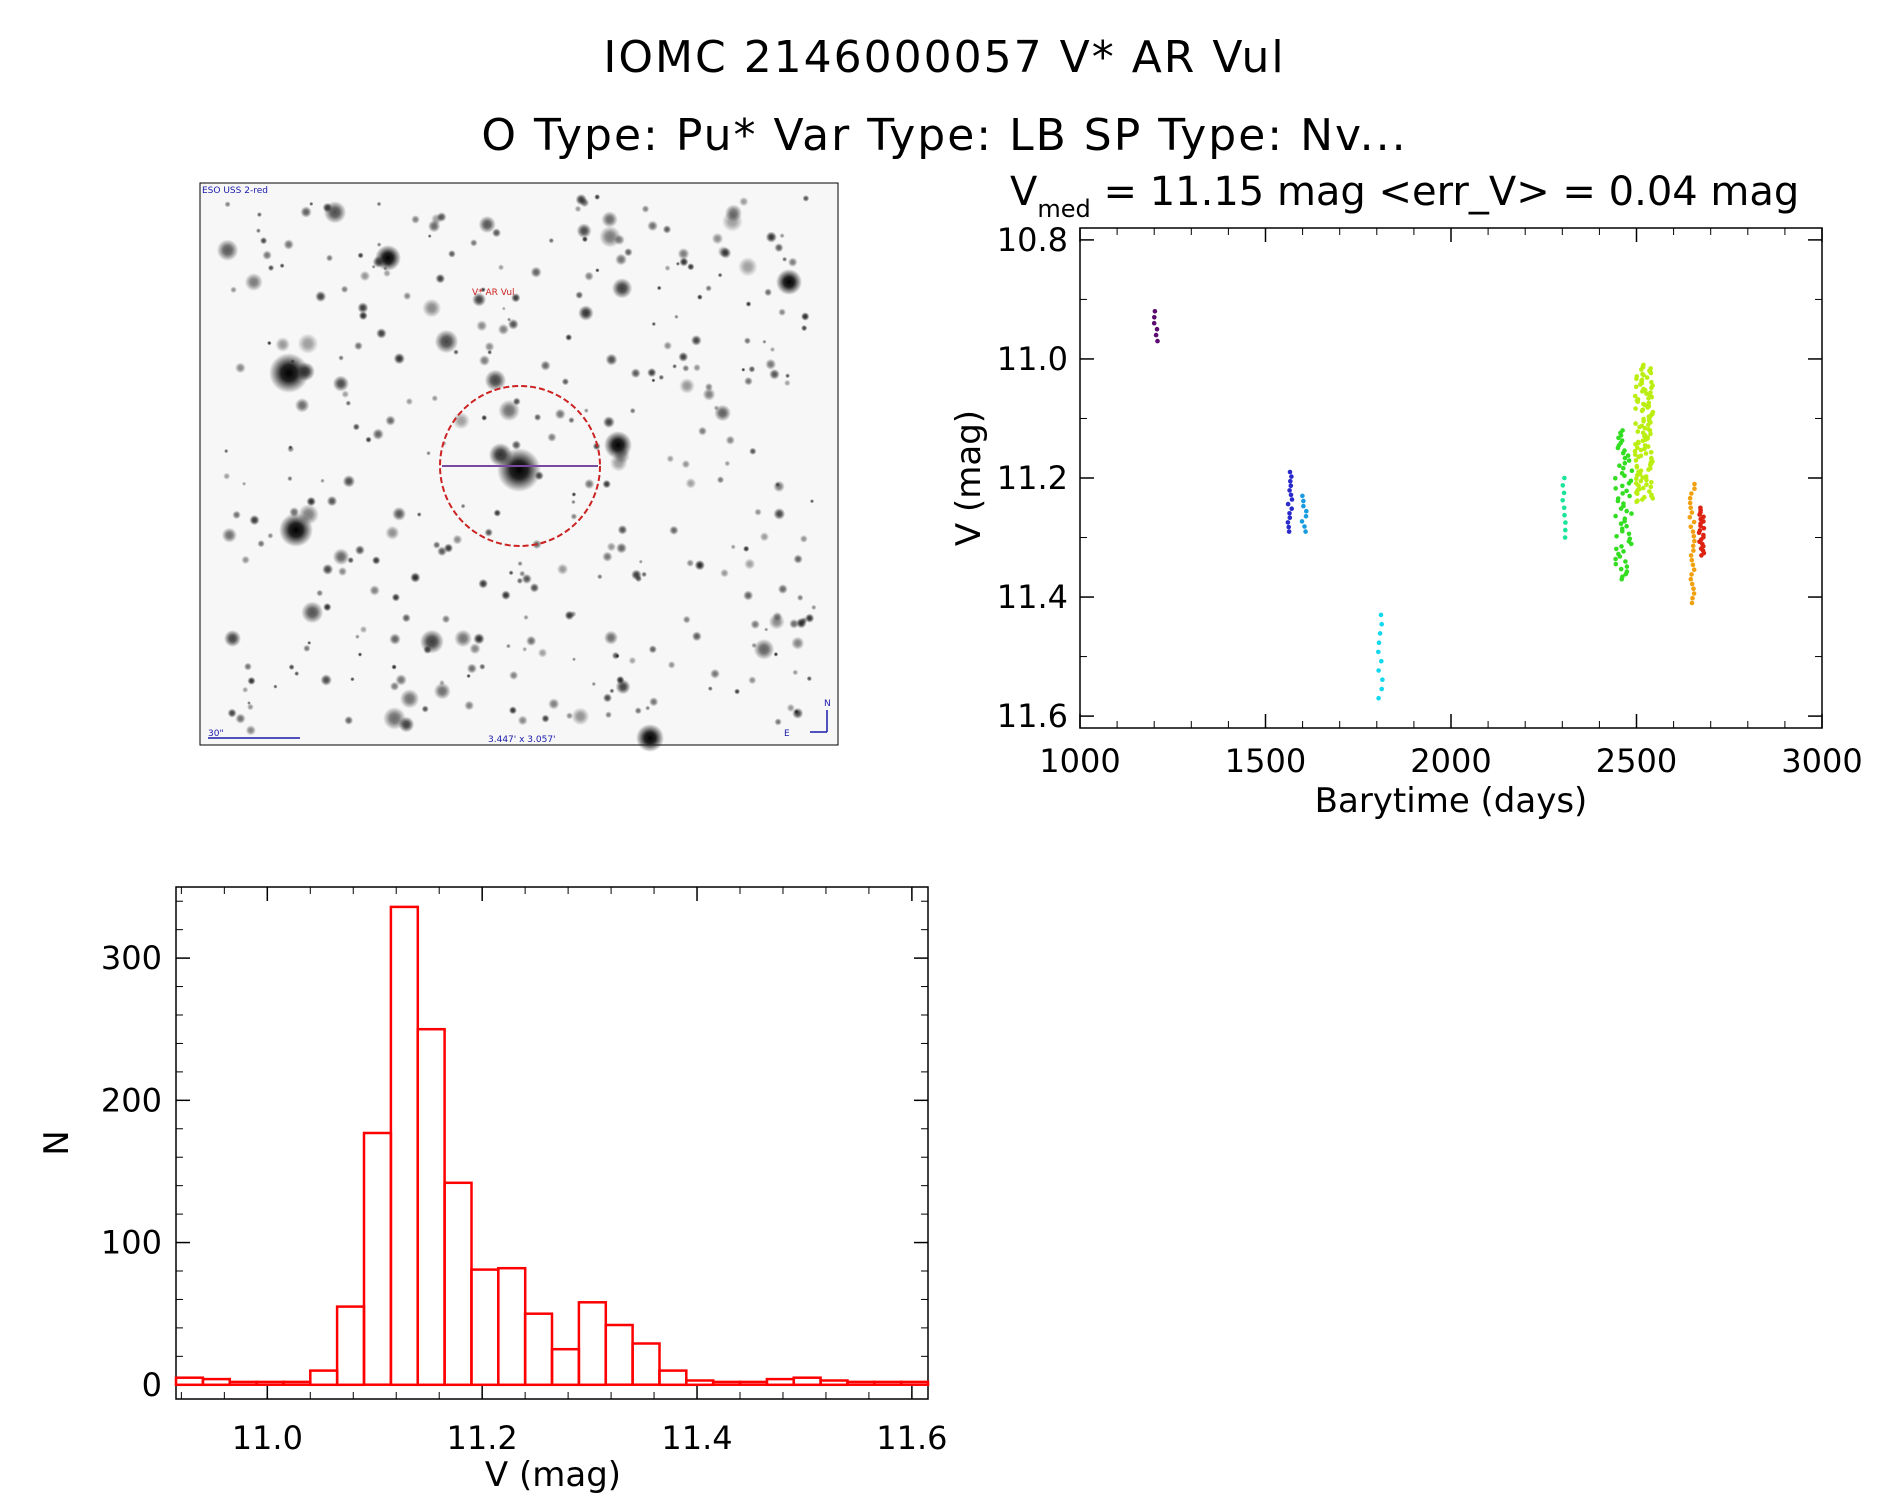  What do you see at coordinates (1636, 761) in the screenshot?
I see `x-tick-label: 2500` at bounding box center [1636, 761].